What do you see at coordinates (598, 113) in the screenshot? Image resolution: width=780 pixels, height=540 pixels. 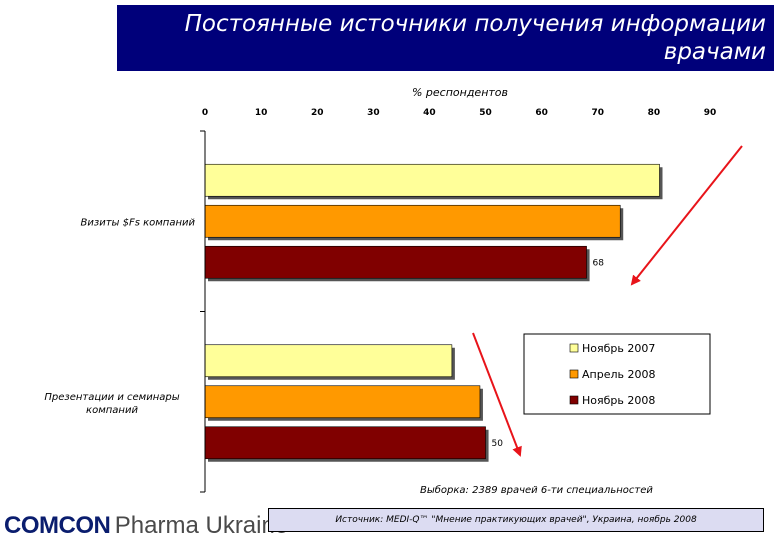 I see `x-tick-label: 70` at bounding box center [598, 113].